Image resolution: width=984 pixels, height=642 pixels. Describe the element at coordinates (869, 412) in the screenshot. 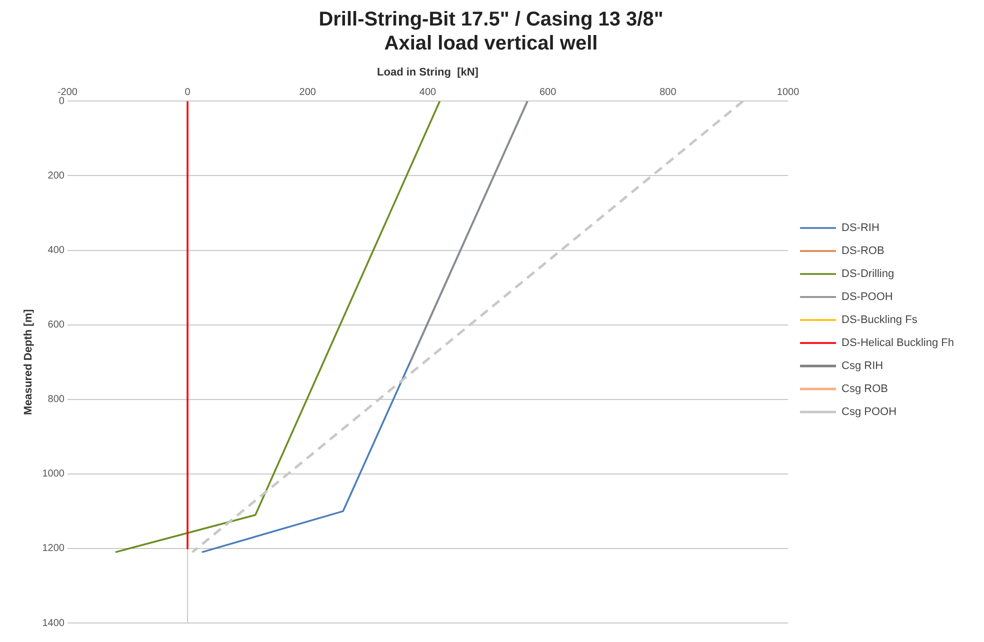

I see `legend-label: Csg POOH` at that location.